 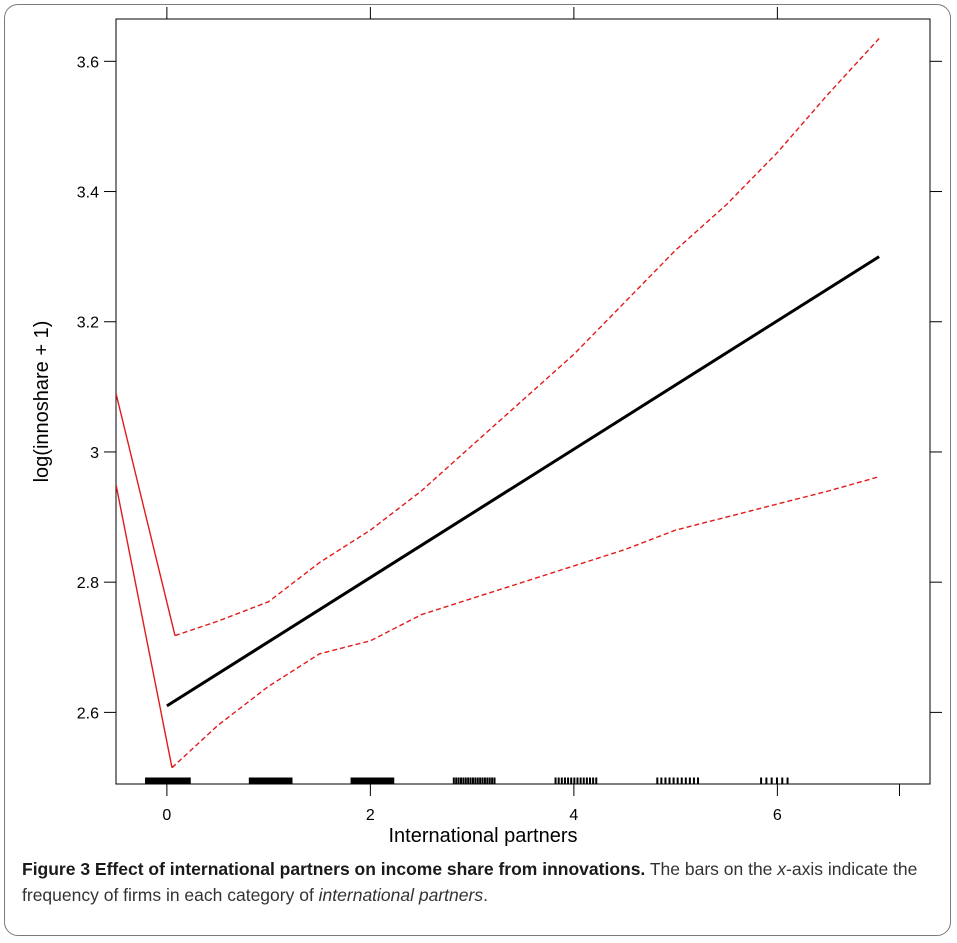 I want to click on x-axis-label: International partners, so click(x=482, y=836).